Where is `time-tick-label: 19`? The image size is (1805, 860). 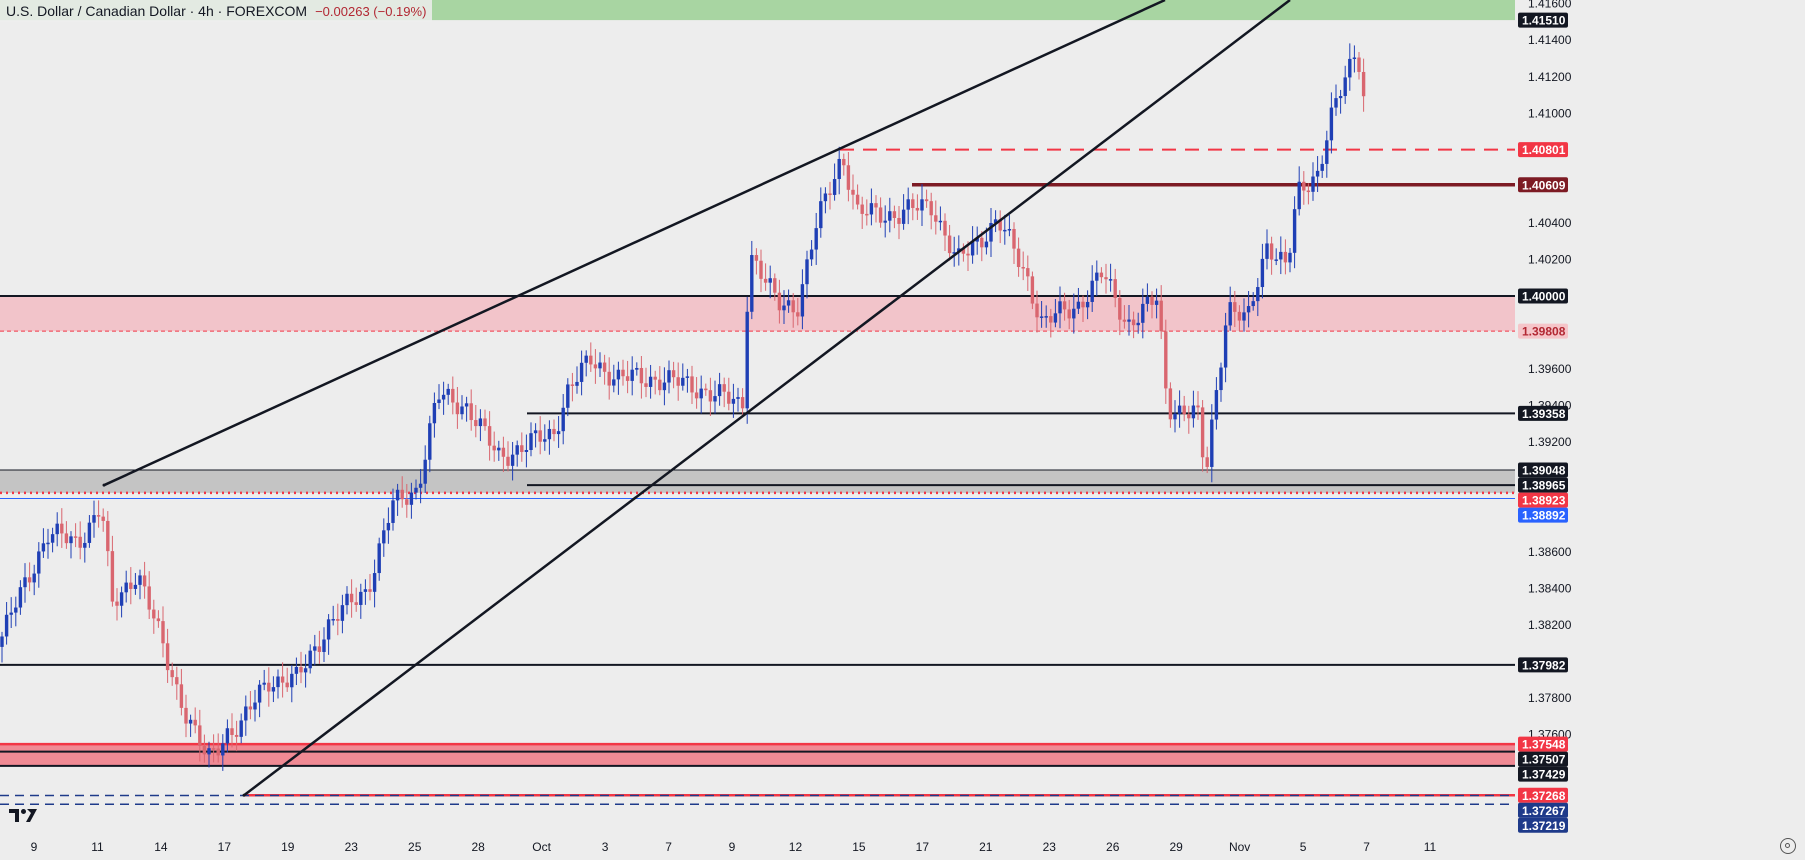
time-tick-label: 19 is located at coordinates (288, 847).